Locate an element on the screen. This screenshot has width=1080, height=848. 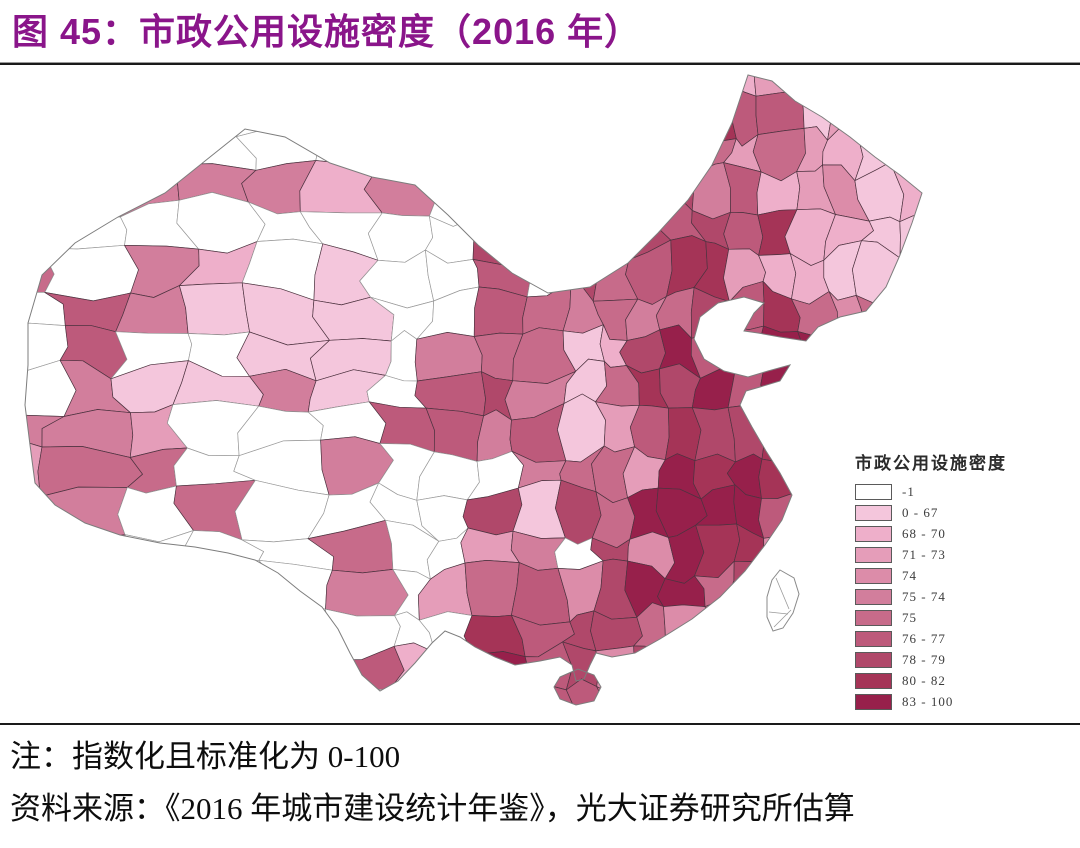
legend-item: -1 is located at coordinates (955, 491).